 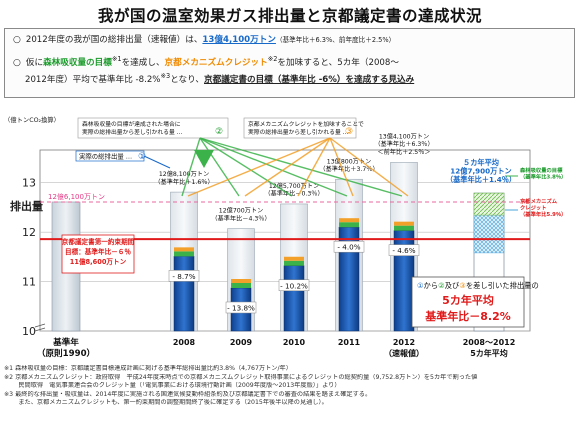 What do you see at coordinates (481, 171) in the screenshot?
I see `five-year-avg-label: 12億7,900万トン` at bounding box center [481, 171].